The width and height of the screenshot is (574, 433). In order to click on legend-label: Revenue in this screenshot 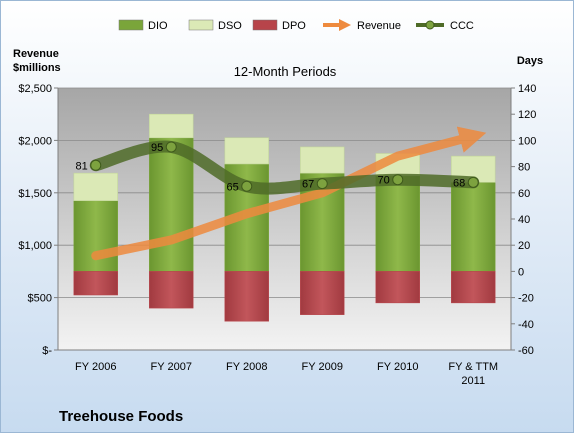, I will do `click(379, 26)`.